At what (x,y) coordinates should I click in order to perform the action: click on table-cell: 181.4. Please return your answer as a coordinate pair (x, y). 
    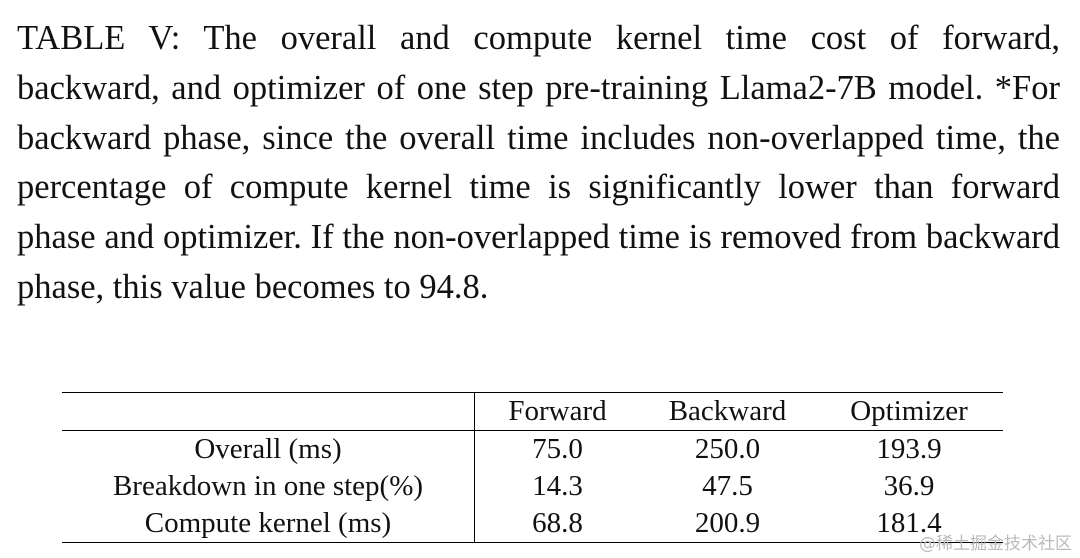
    Looking at the image, I should click on (909, 523).